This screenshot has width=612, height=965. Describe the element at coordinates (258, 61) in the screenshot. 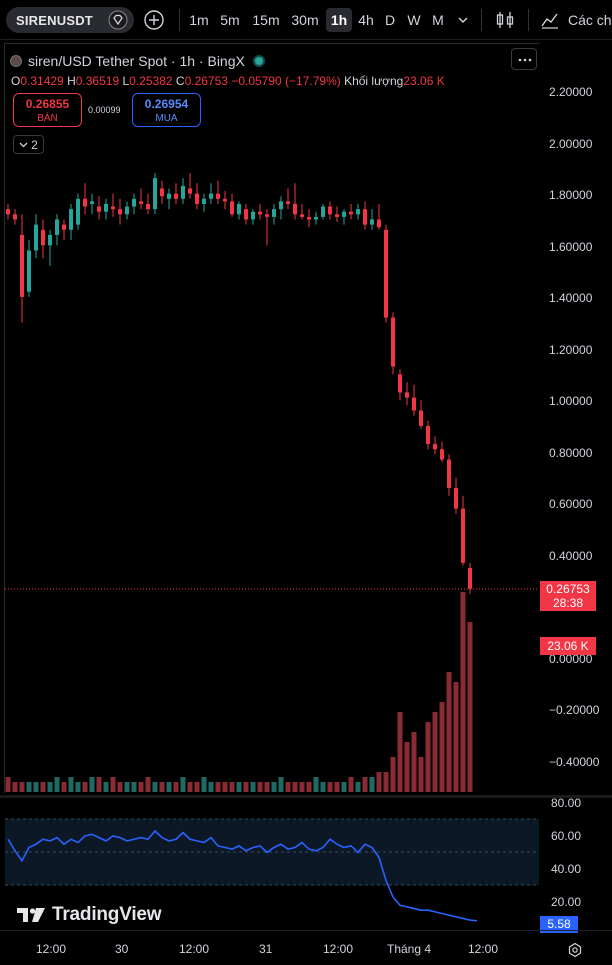

I see `market-open-icon` at that location.